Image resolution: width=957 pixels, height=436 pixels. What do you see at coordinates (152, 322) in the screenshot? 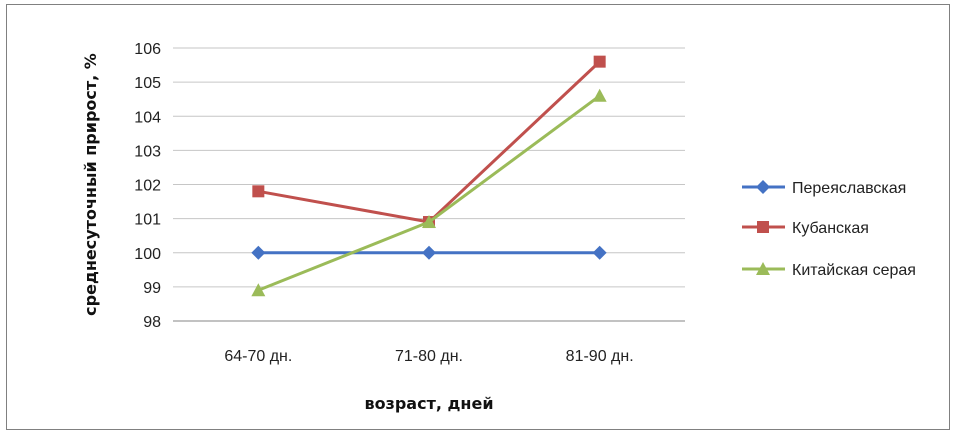
I see `y-tick-label: 98` at bounding box center [152, 322].